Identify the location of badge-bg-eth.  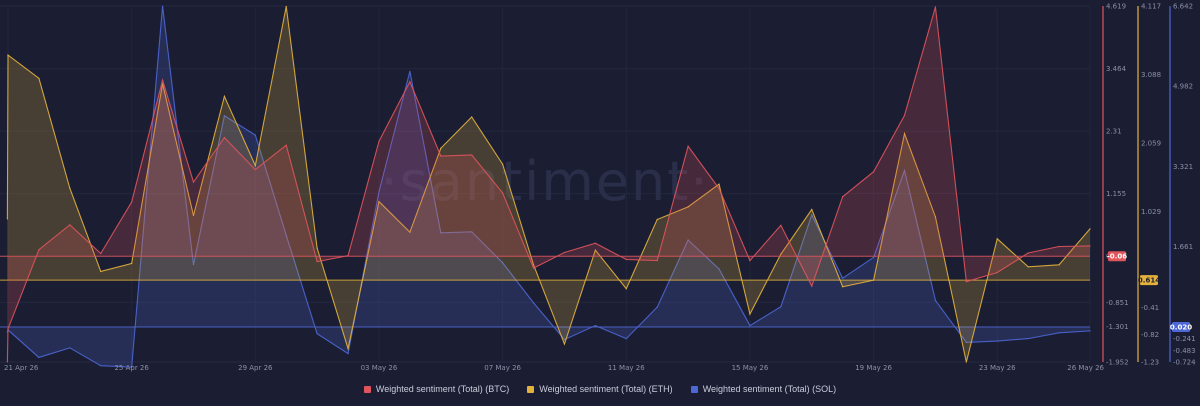
(1149, 280).